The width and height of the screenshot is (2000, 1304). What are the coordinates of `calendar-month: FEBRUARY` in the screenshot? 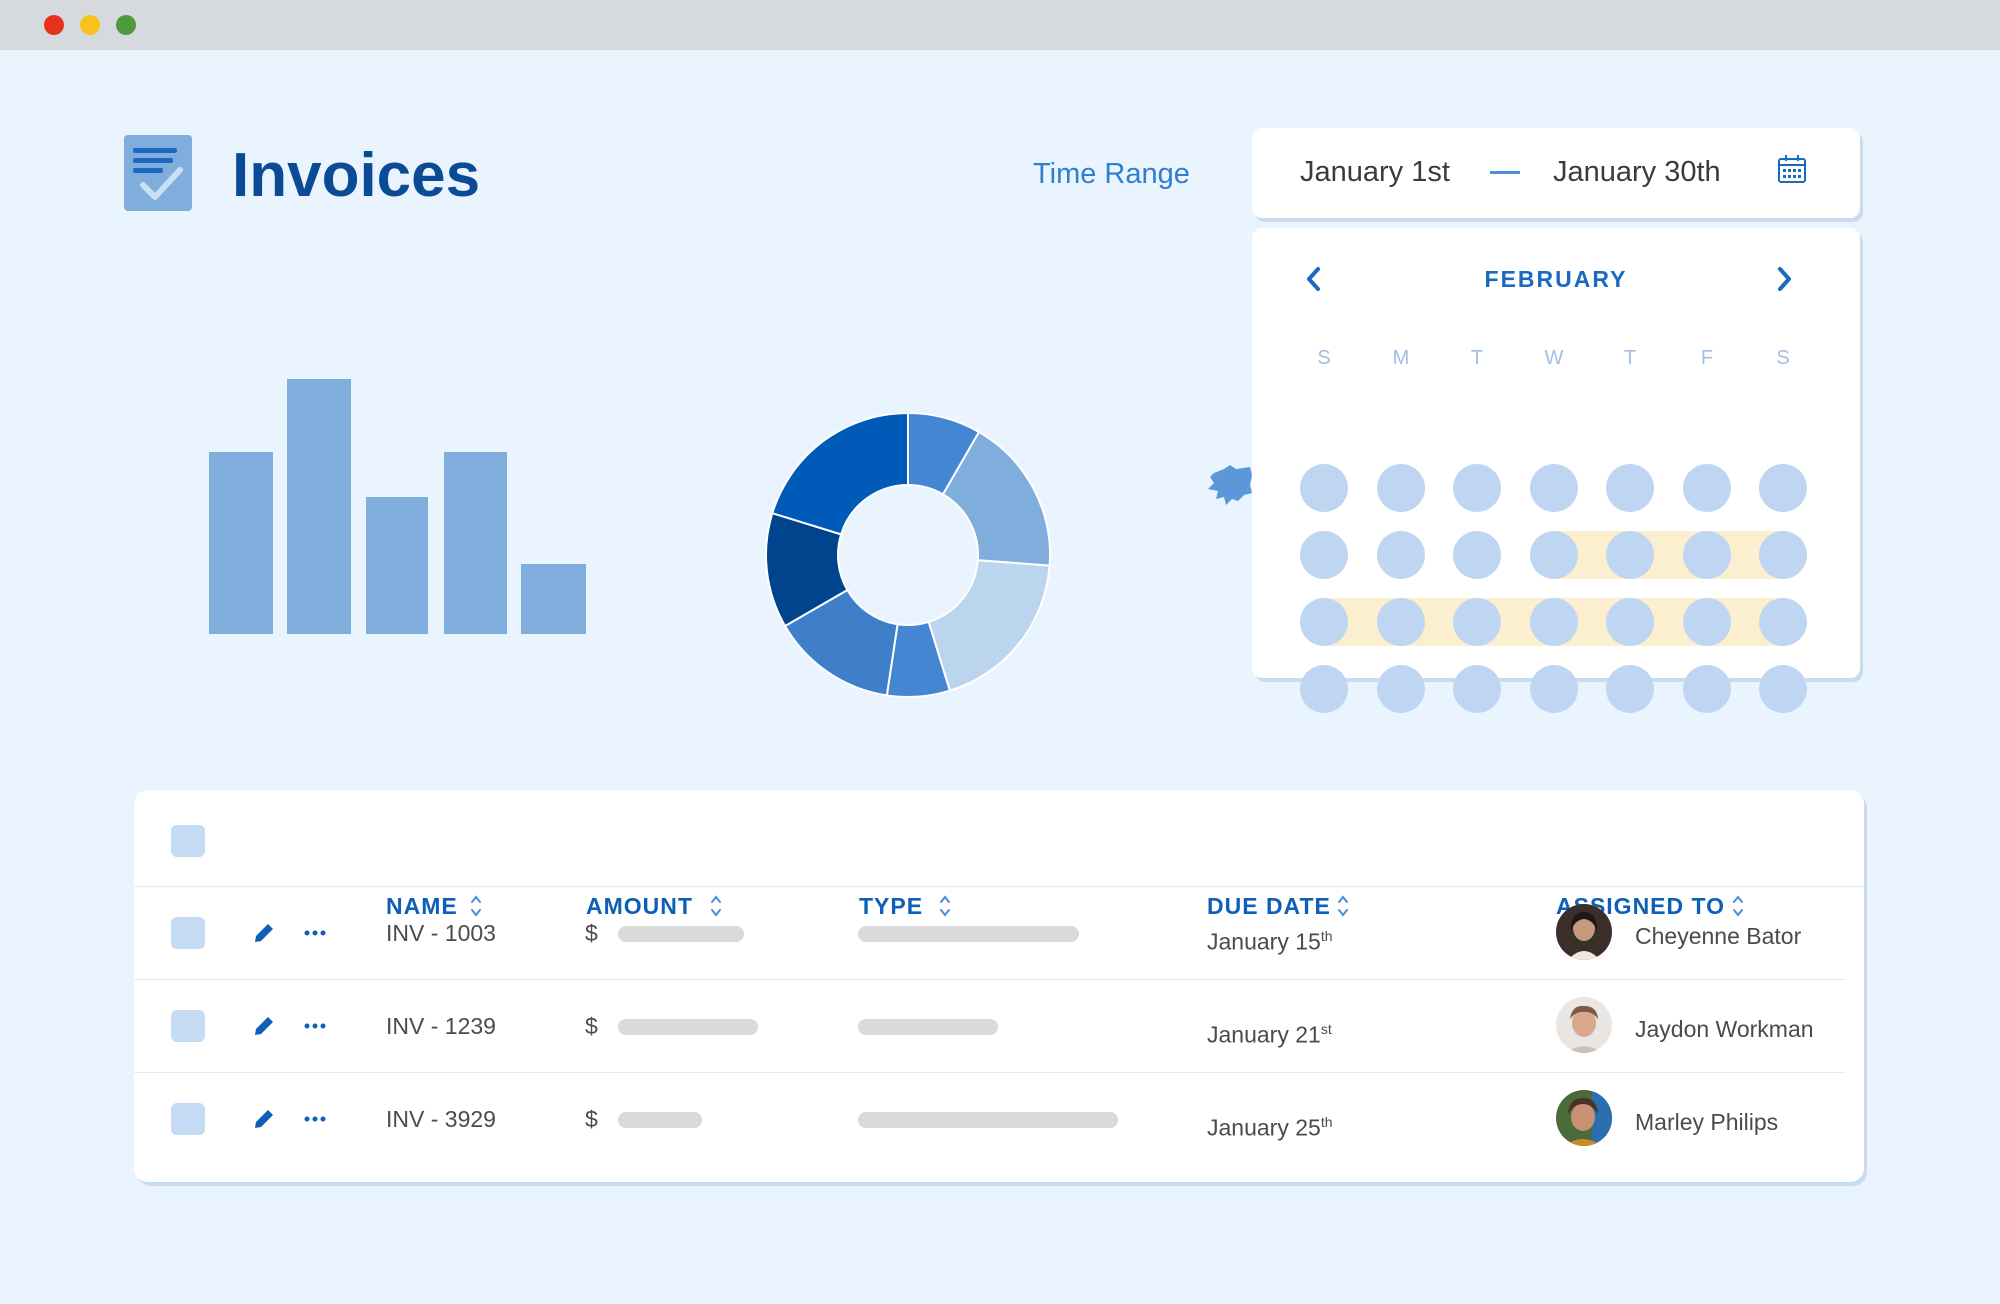 It's located at (1556, 279).